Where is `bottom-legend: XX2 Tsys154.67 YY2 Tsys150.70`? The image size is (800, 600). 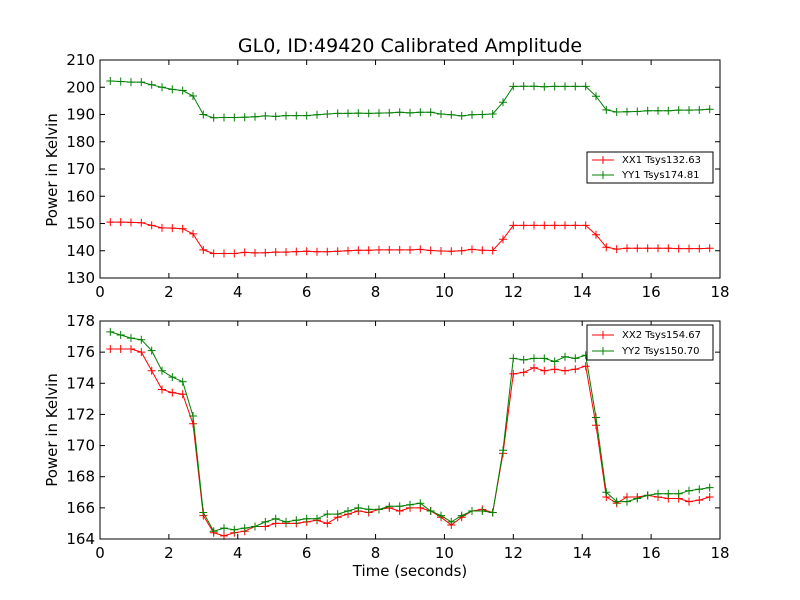
bottom-legend: XX2 Tsys154.67 YY2 Tsys150.70 is located at coordinates (650, 342).